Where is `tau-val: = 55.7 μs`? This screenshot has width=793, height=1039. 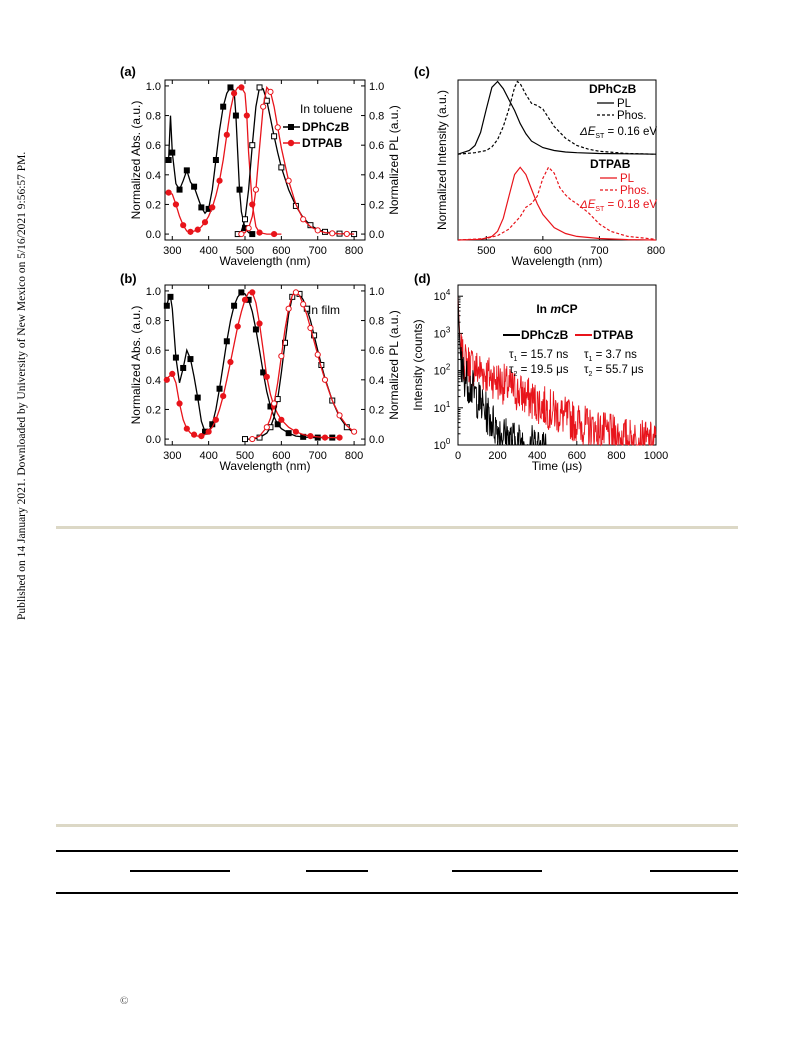
tau-val: = 55.7 μs is located at coordinates (617, 370).